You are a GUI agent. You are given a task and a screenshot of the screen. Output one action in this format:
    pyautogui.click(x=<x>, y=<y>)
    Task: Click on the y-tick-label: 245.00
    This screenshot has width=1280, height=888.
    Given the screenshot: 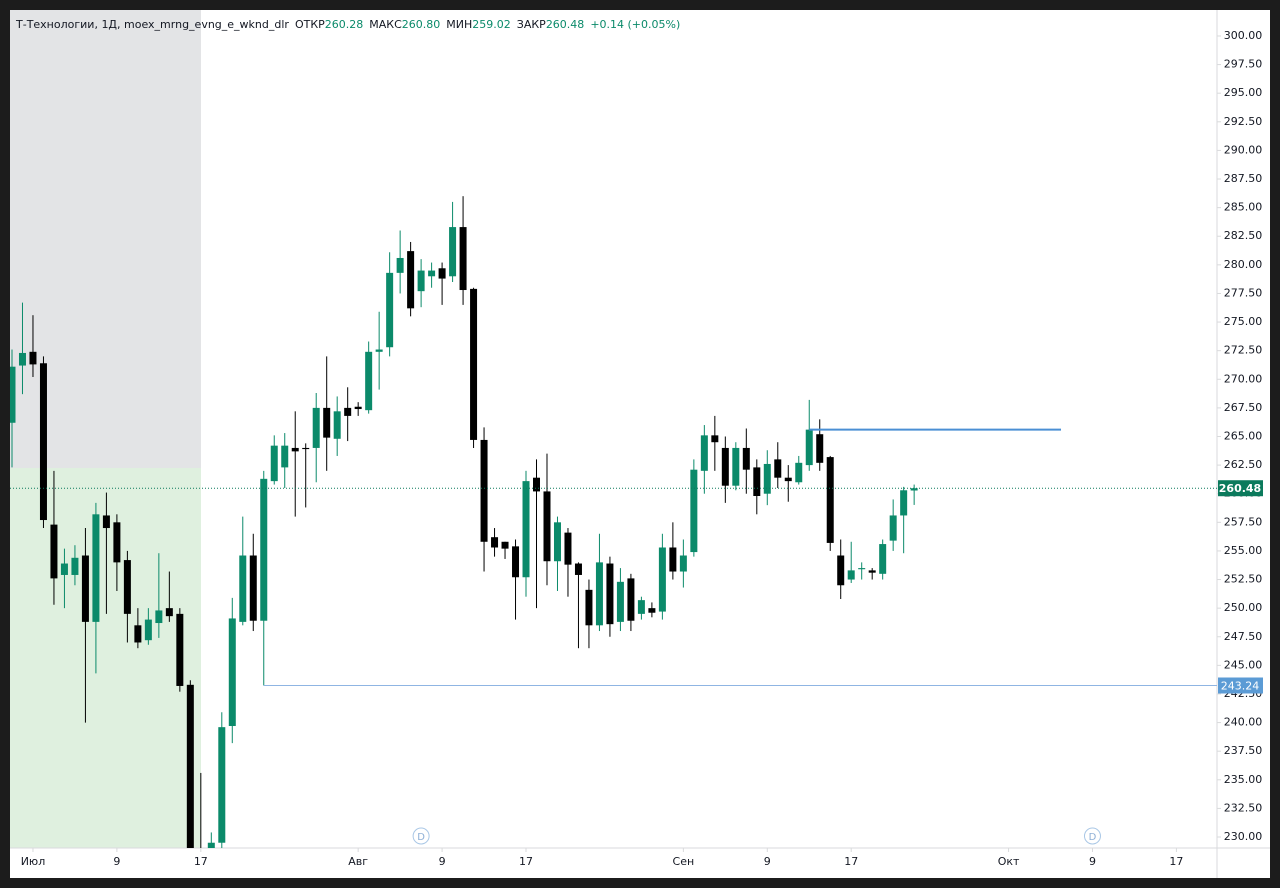 What is the action you would take?
    pyautogui.click(x=1243, y=664)
    